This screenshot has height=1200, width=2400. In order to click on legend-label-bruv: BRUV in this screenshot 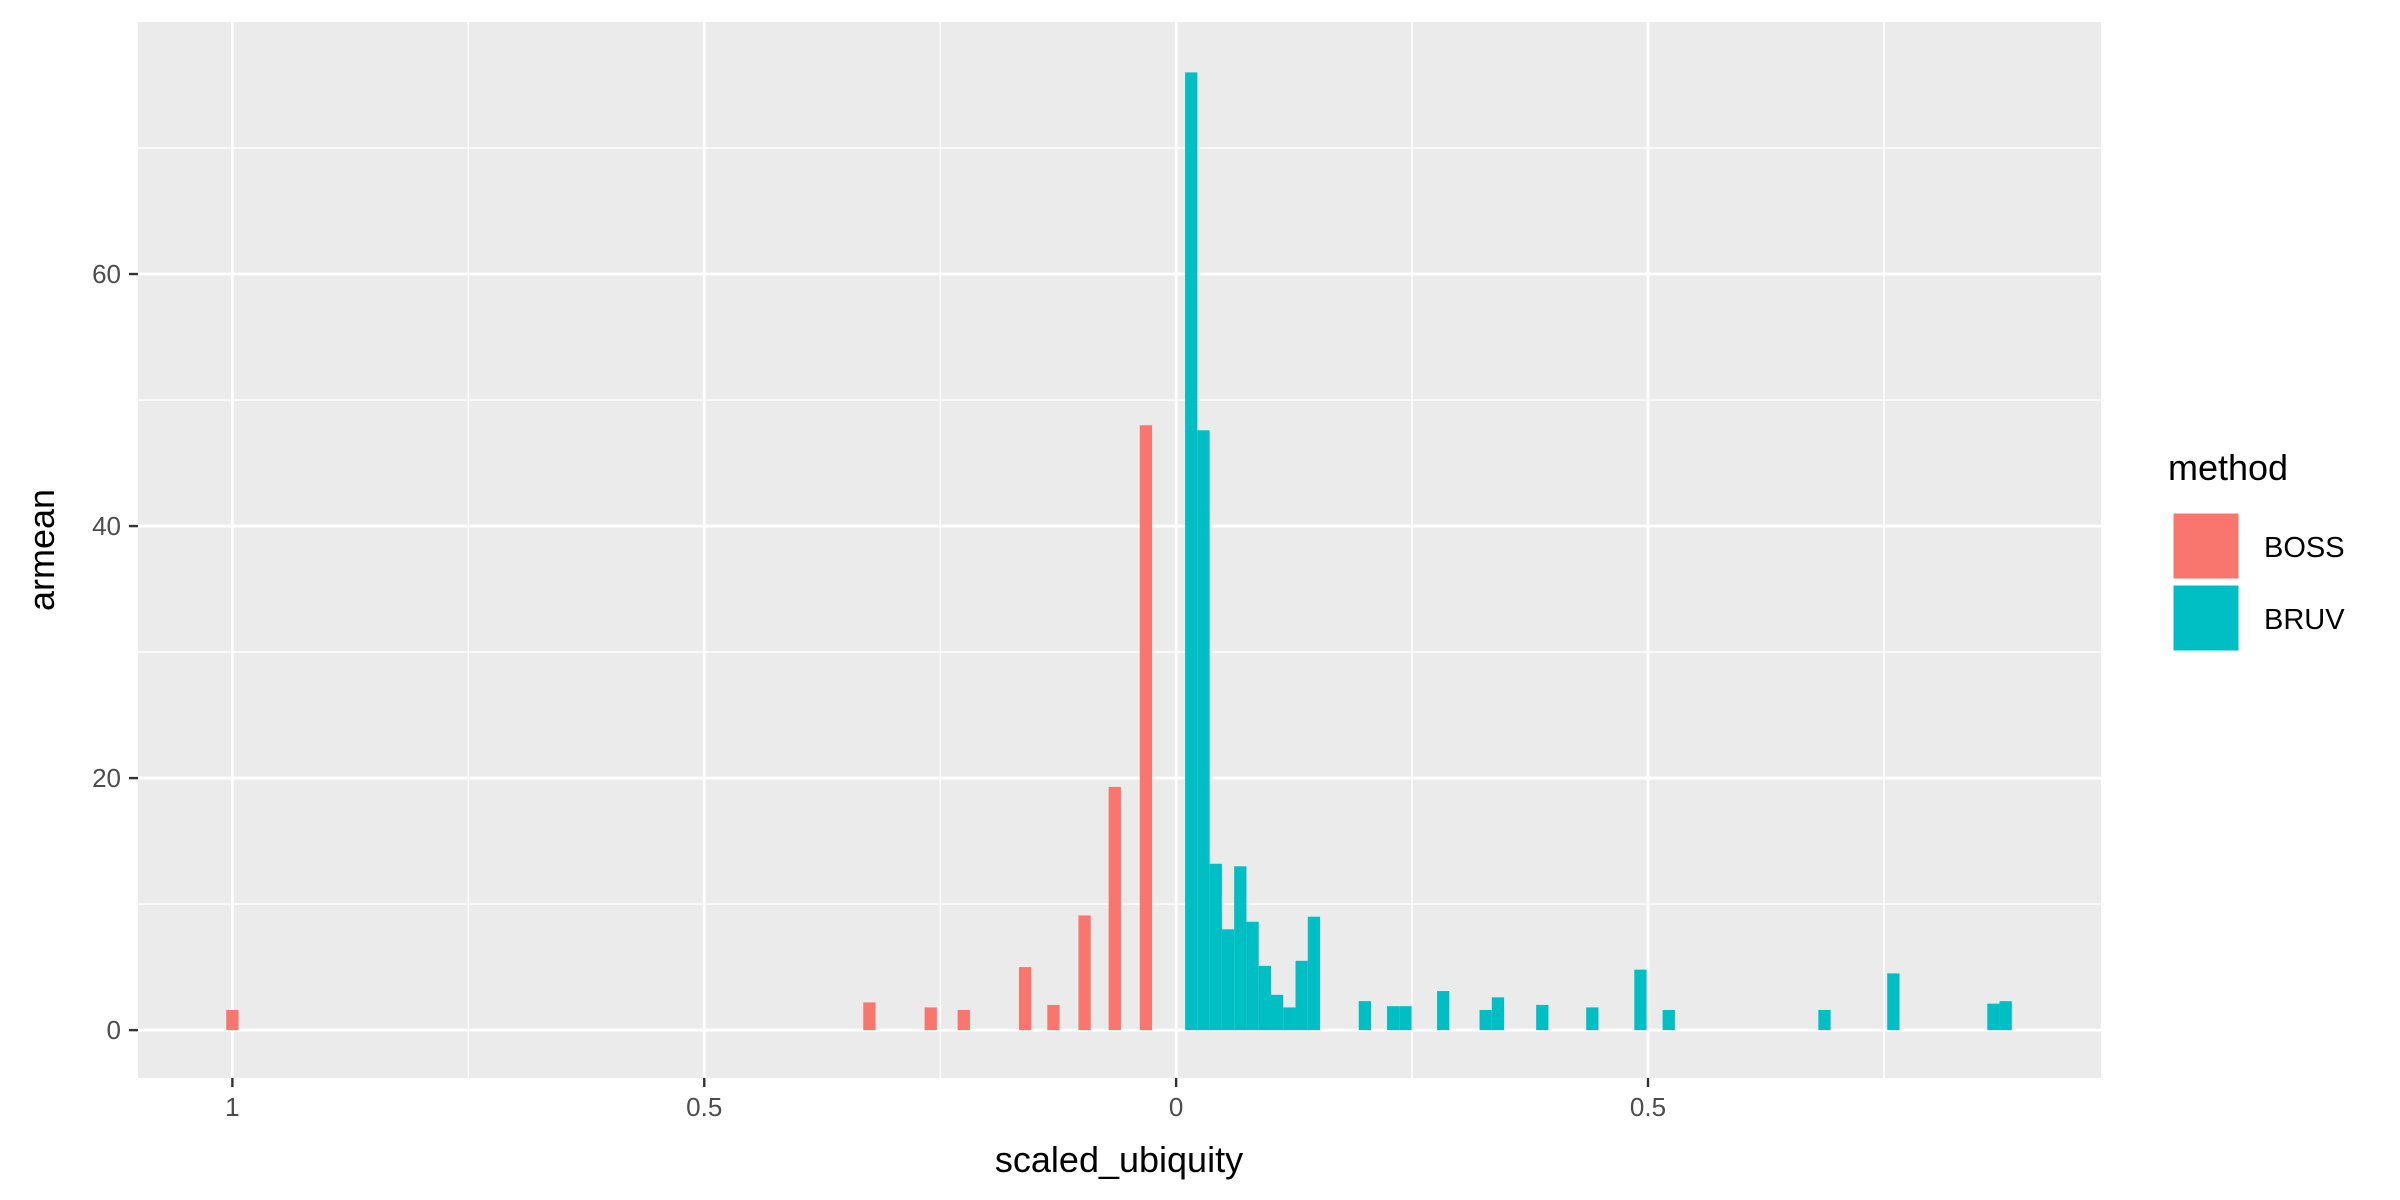, I will do `click(2304, 620)`.